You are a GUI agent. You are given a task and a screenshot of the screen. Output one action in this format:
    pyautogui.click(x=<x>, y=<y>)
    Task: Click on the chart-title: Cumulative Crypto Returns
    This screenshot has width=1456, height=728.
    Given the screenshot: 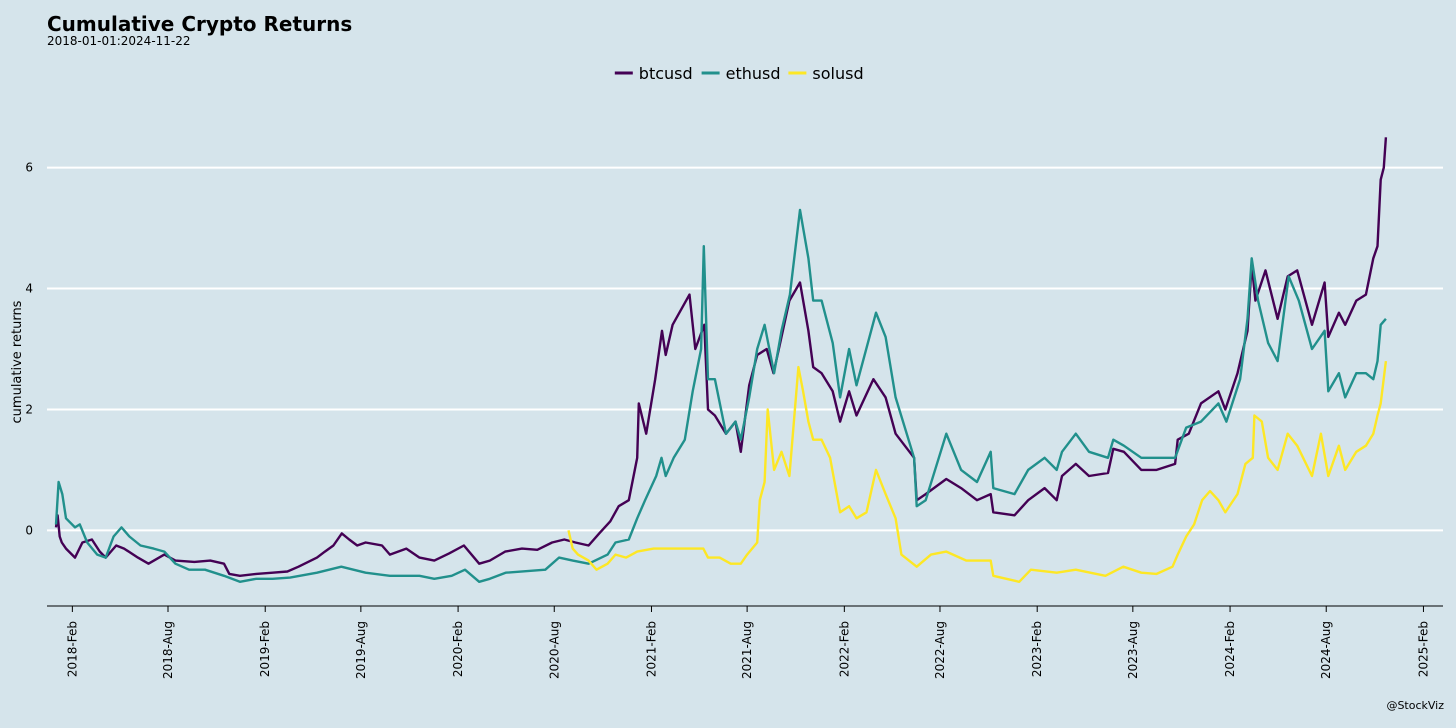 What is the action you would take?
    pyautogui.click(x=200, y=24)
    